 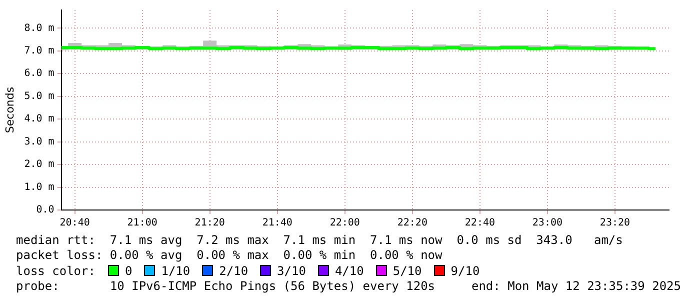 What do you see at coordinates (465, 271) in the screenshot?
I see `text: 9/10` at bounding box center [465, 271].